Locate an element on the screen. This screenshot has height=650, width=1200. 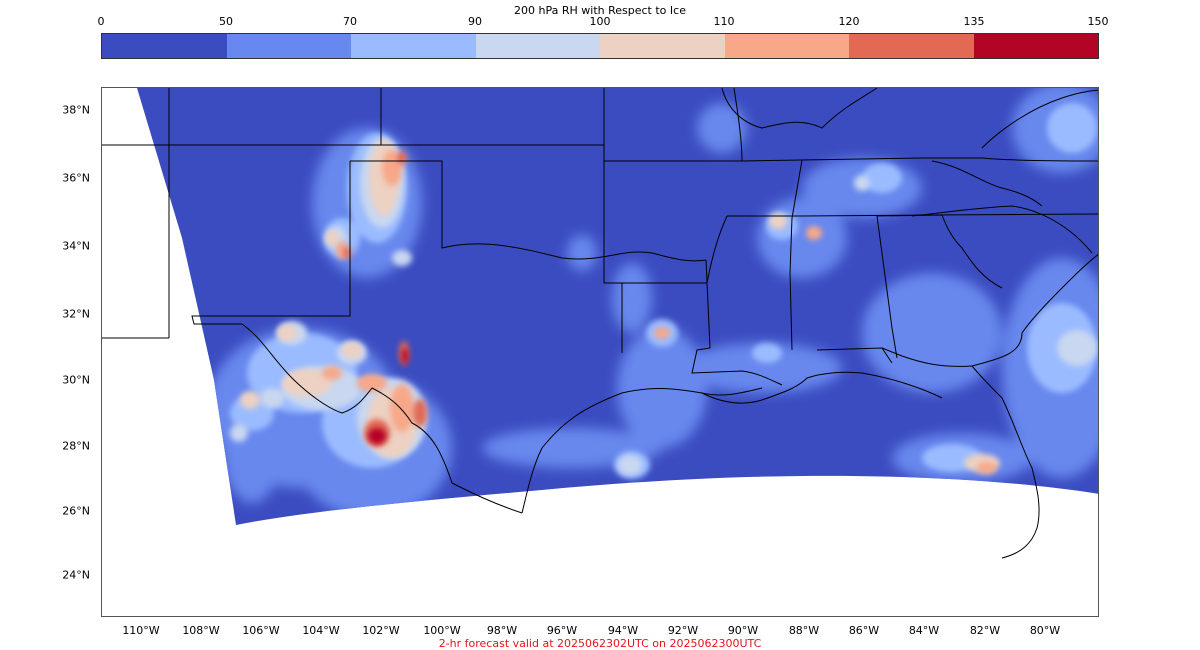
colorbar-tick: 0 is located at coordinates (101, 21).